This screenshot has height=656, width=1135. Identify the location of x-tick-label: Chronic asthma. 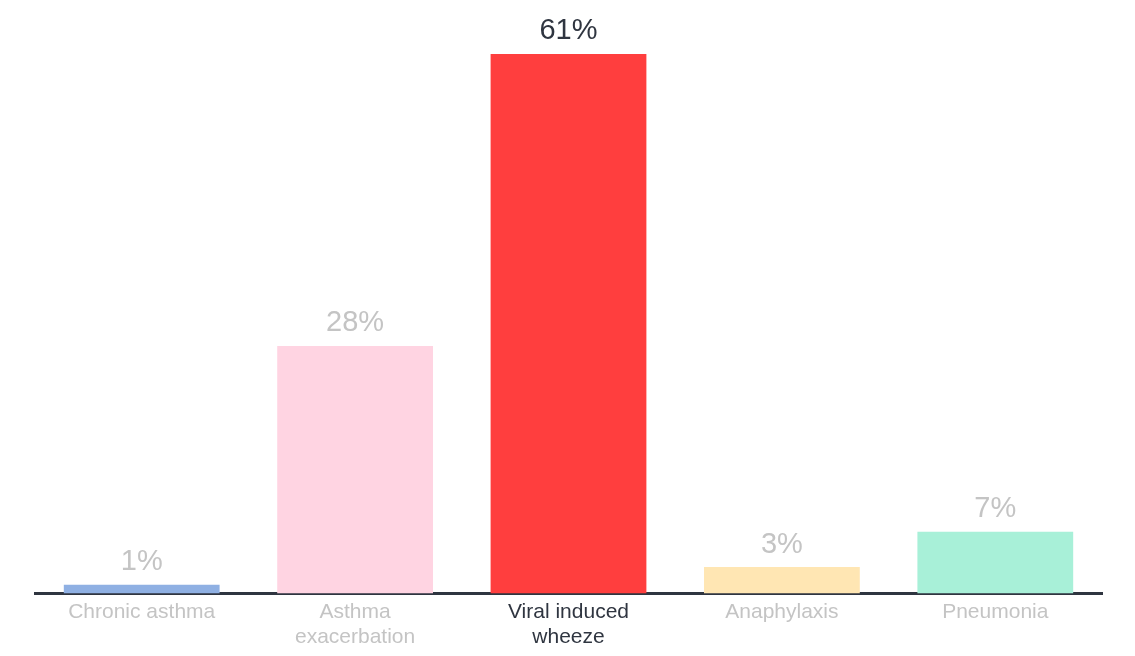
(142, 610).